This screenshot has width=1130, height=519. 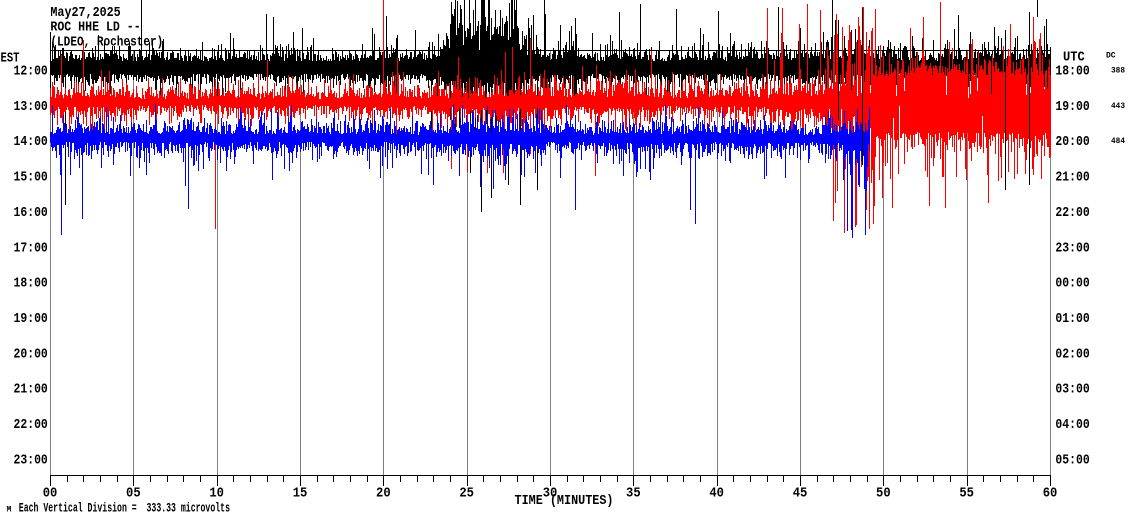 I want to click on svg-text: 30, so click(x=550, y=493).